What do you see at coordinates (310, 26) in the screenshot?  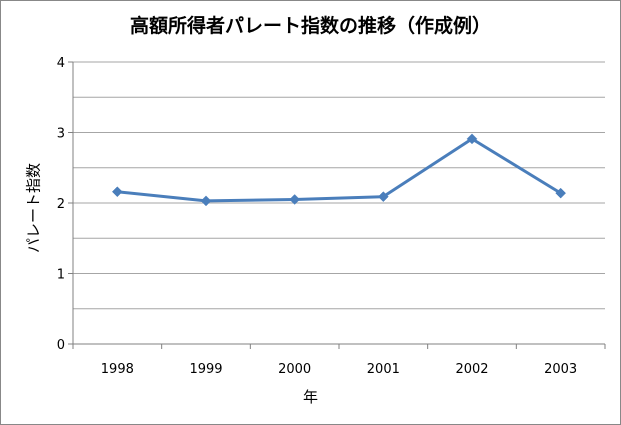 I see `chart-title: 高額所得者パレート指数の推移（作成例）` at bounding box center [310, 26].